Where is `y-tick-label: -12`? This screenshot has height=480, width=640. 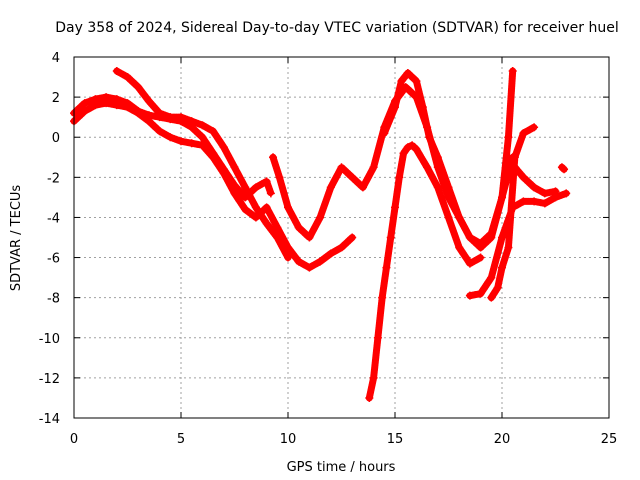 y-tick-label: -12 is located at coordinates (49, 379).